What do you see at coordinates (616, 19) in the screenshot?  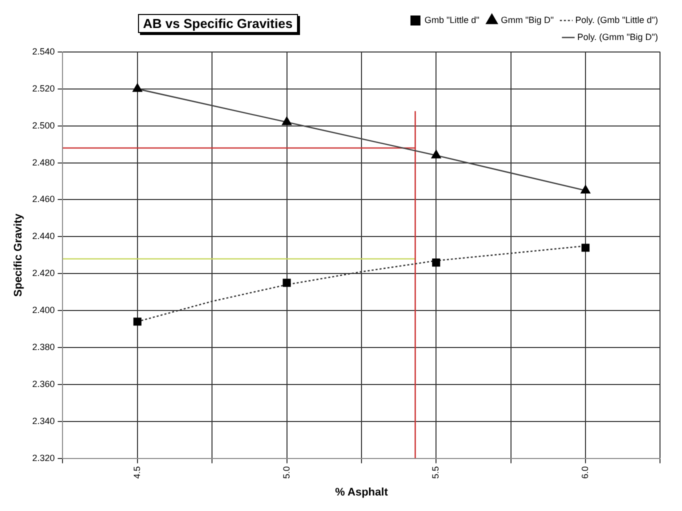 I see `legend-label: Poly. (Gmb "Little d")` at bounding box center [616, 19].